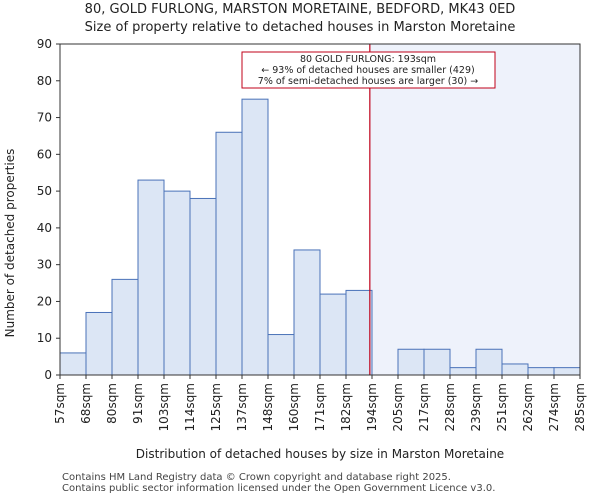 The image size is (600, 500). Describe the element at coordinates (502, 407) in the screenshot. I see `x-tick-label: 251sqm` at that location.